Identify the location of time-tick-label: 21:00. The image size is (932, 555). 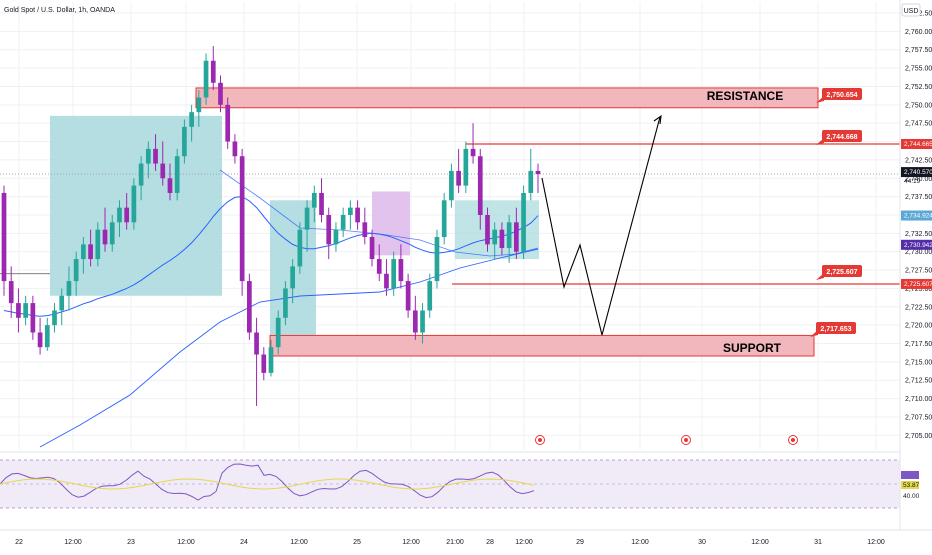
(455, 542).